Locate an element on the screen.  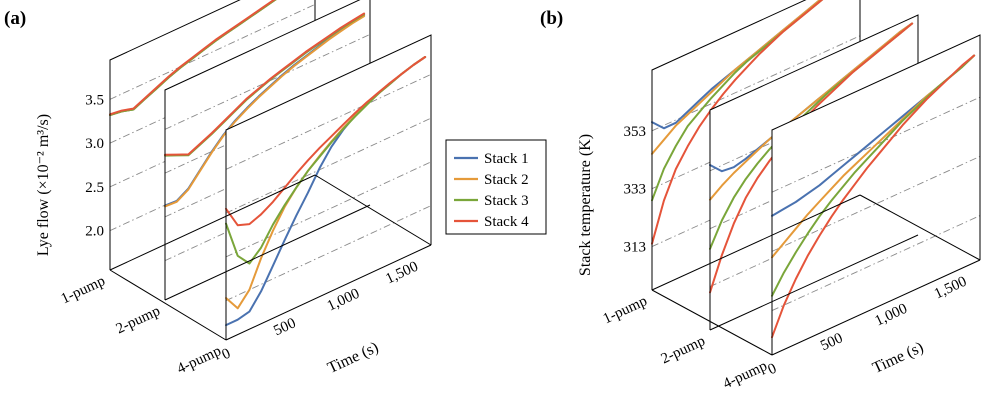
panel-a-label: (a) is located at coordinates (15, 18).